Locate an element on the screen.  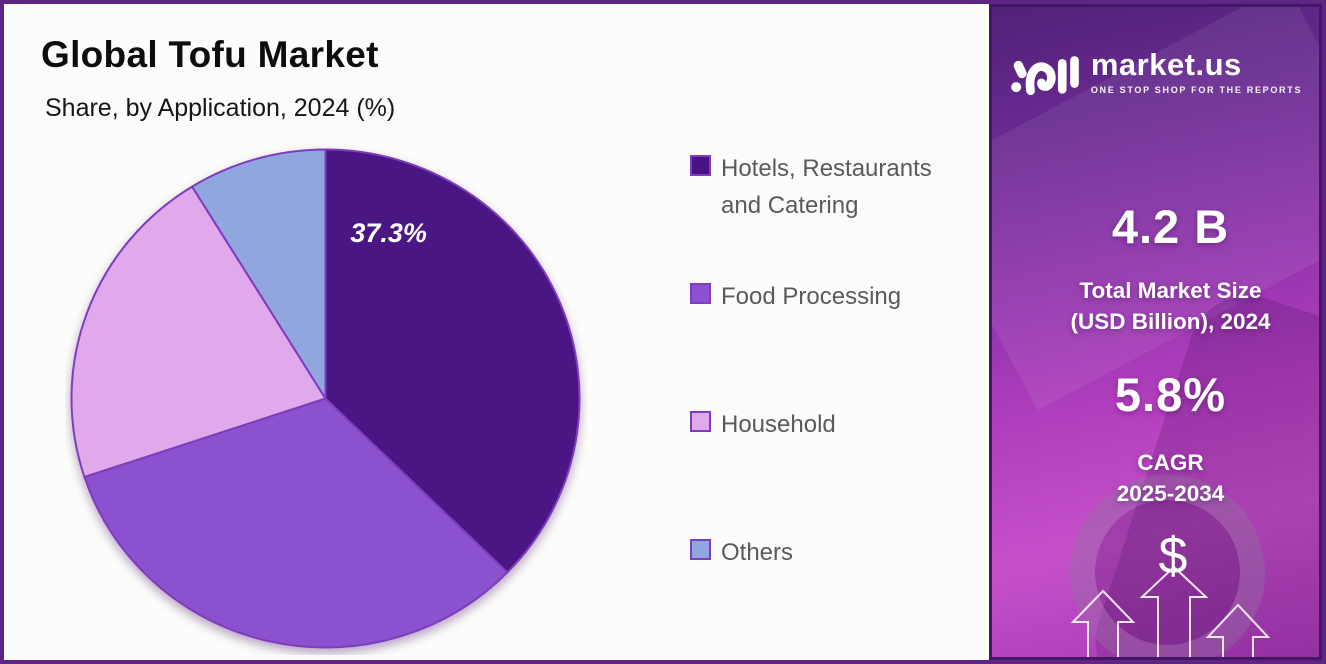
brand-tagline: ONE STOP SHOP FOR THE REPORTS is located at coordinates (1196, 90).